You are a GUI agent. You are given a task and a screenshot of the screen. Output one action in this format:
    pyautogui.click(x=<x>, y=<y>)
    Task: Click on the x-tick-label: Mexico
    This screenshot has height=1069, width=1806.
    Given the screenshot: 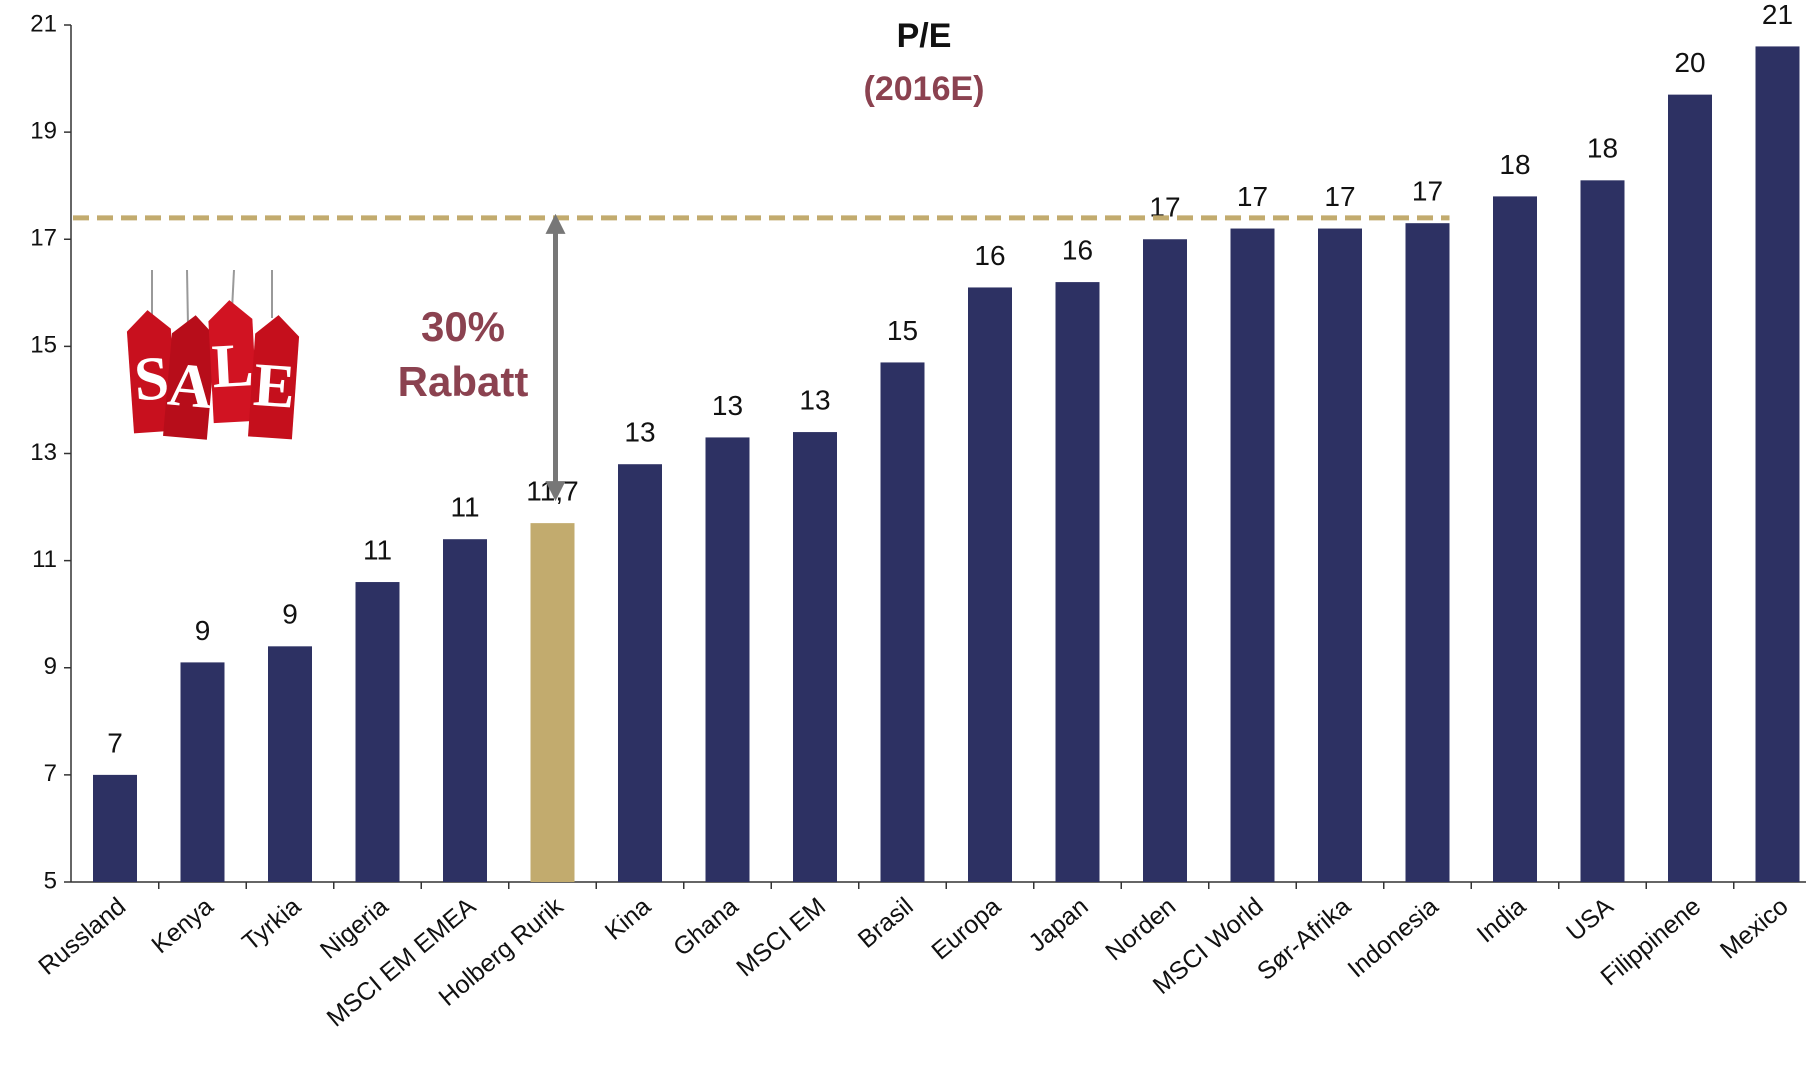 What is the action you would take?
    pyautogui.click(x=1754, y=928)
    